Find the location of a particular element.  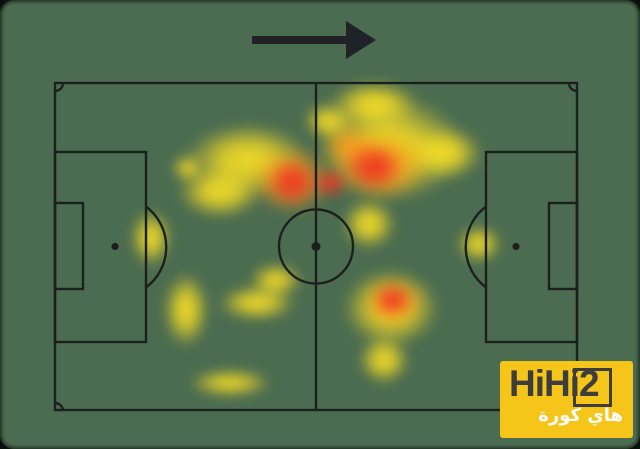

hihi2-logo: HiHi2 هاي كورة is located at coordinates (566, 399).